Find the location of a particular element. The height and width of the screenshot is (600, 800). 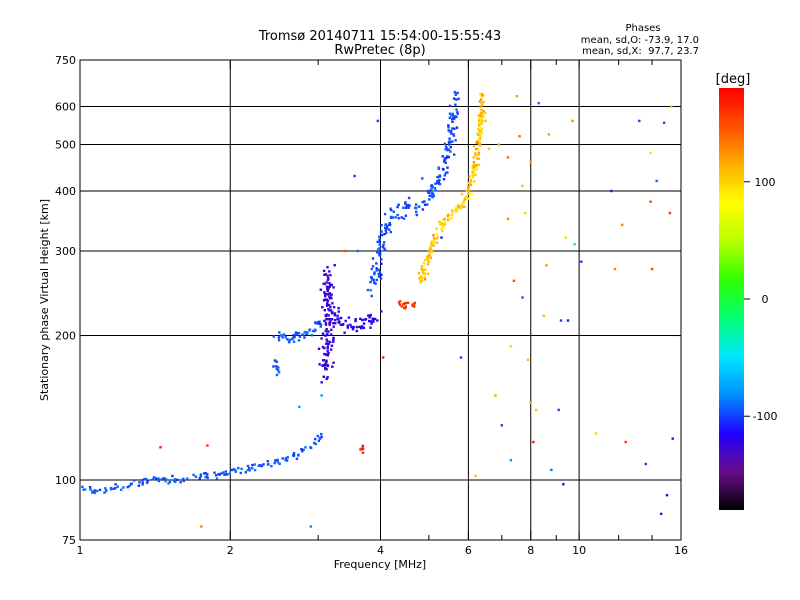

y-tick-label: 300 is located at coordinates (65, 251).